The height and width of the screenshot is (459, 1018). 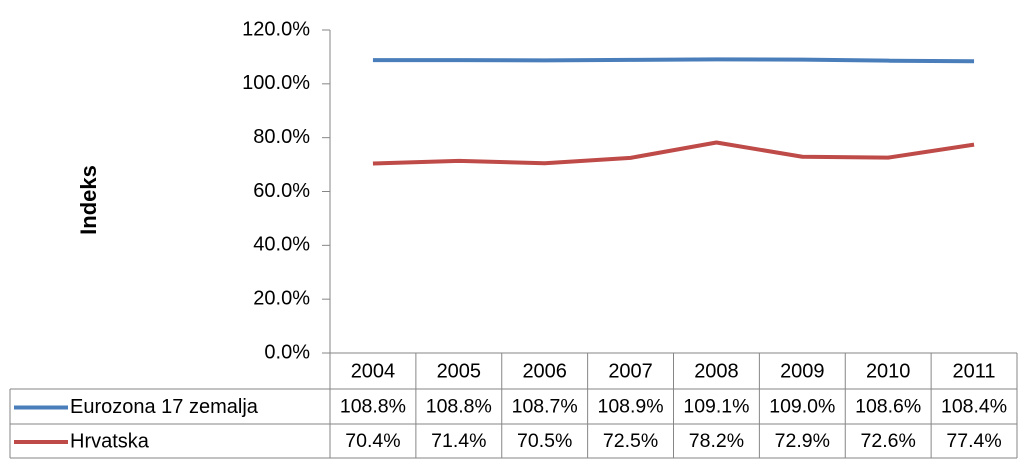 I want to click on data-label: 72.9%, so click(x=802, y=441).